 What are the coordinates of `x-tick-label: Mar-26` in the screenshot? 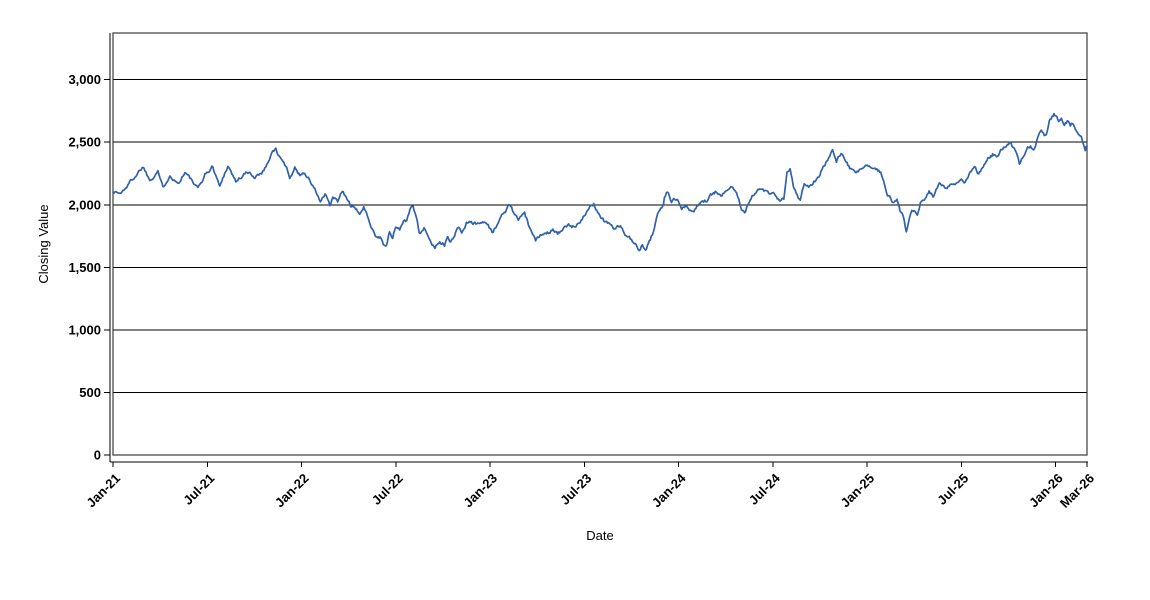 It's located at (1077, 491).